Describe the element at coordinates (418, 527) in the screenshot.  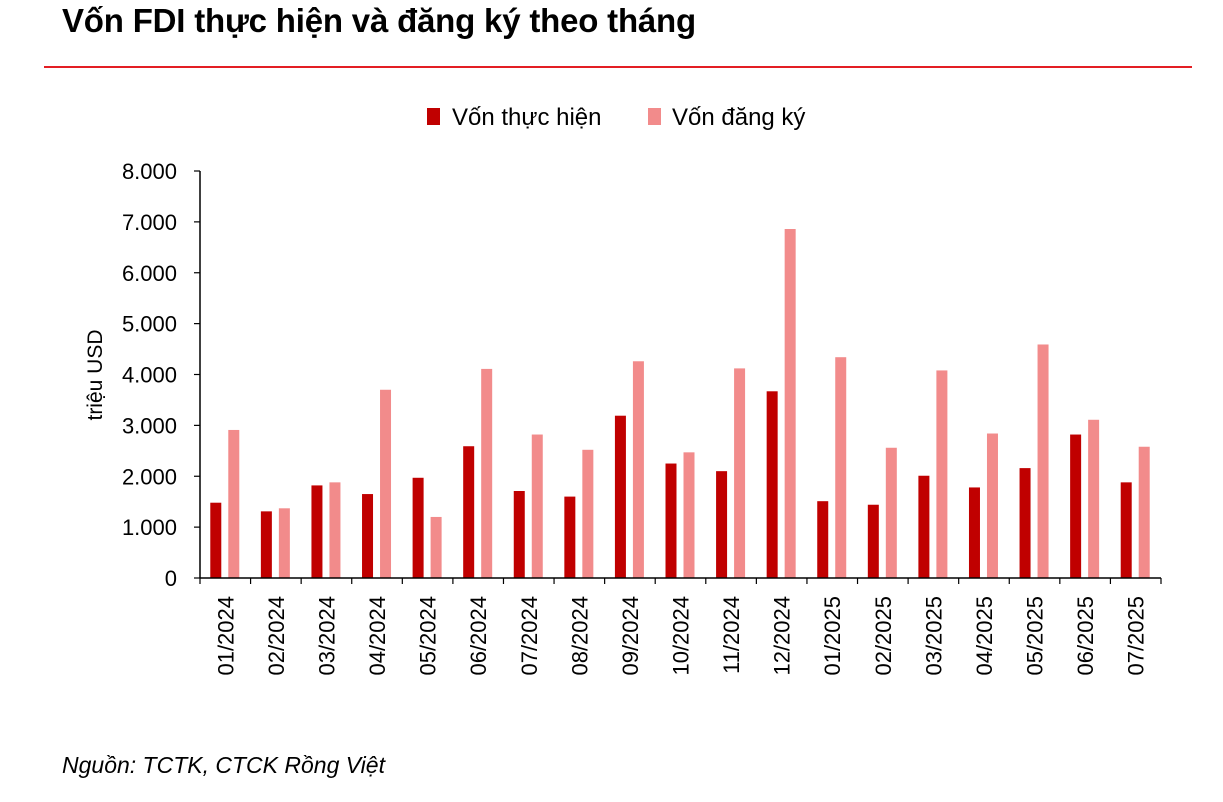
I see `bar-realized-05-2024` at that location.